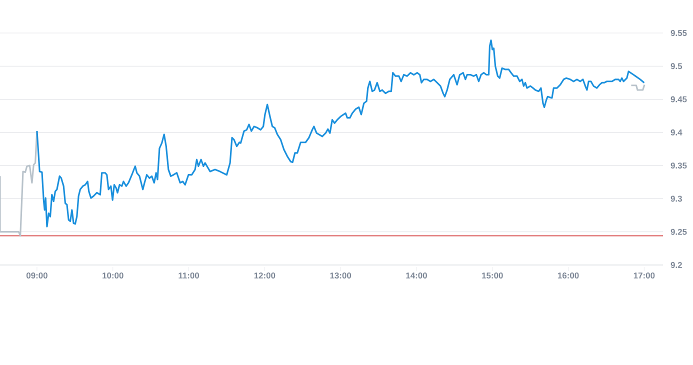 This screenshot has width=693, height=365. I want to click on x-tick-label: 11:00, so click(189, 275).